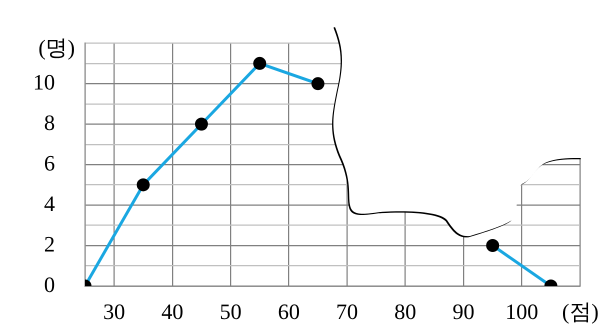 The height and width of the screenshot is (334, 606). I want to click on x-tick-label: 50, so click(231, 311).